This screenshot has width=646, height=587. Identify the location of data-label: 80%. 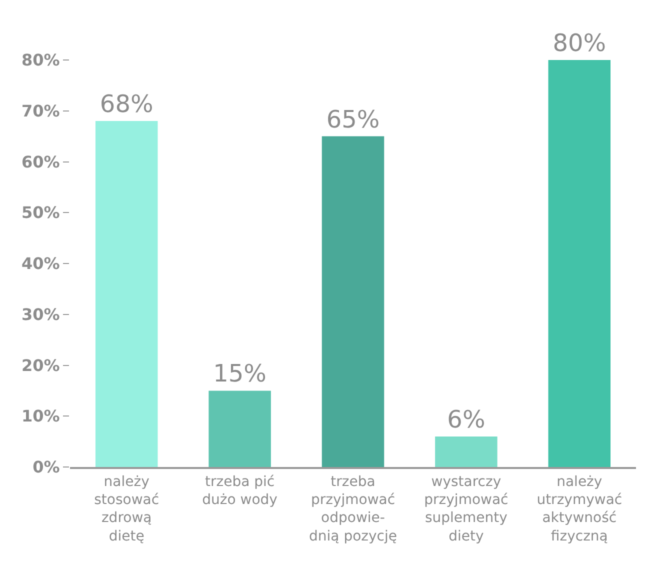
(579, 43).